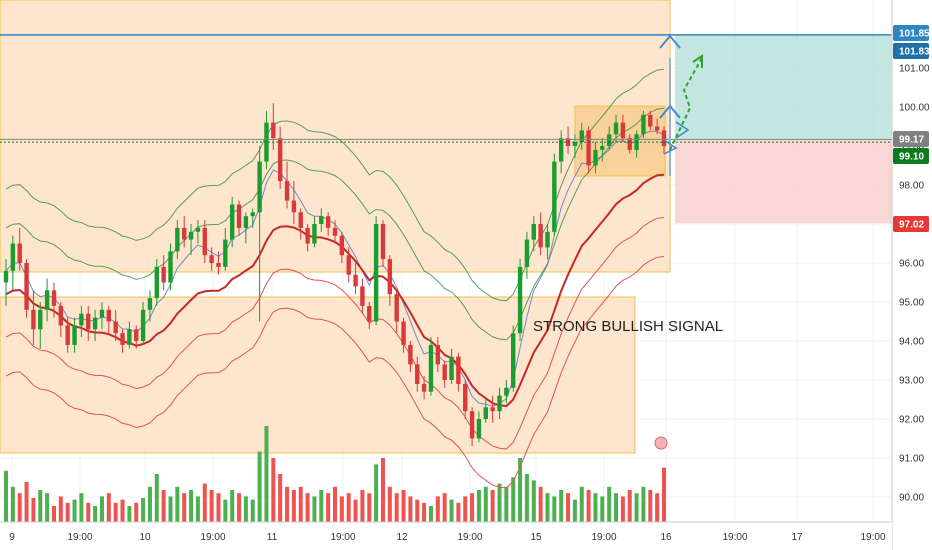  What do you see at coordinates (911, 342) in the screenshot?
I see `price-tick-label: 94.00` at bounding box center [911, 342].